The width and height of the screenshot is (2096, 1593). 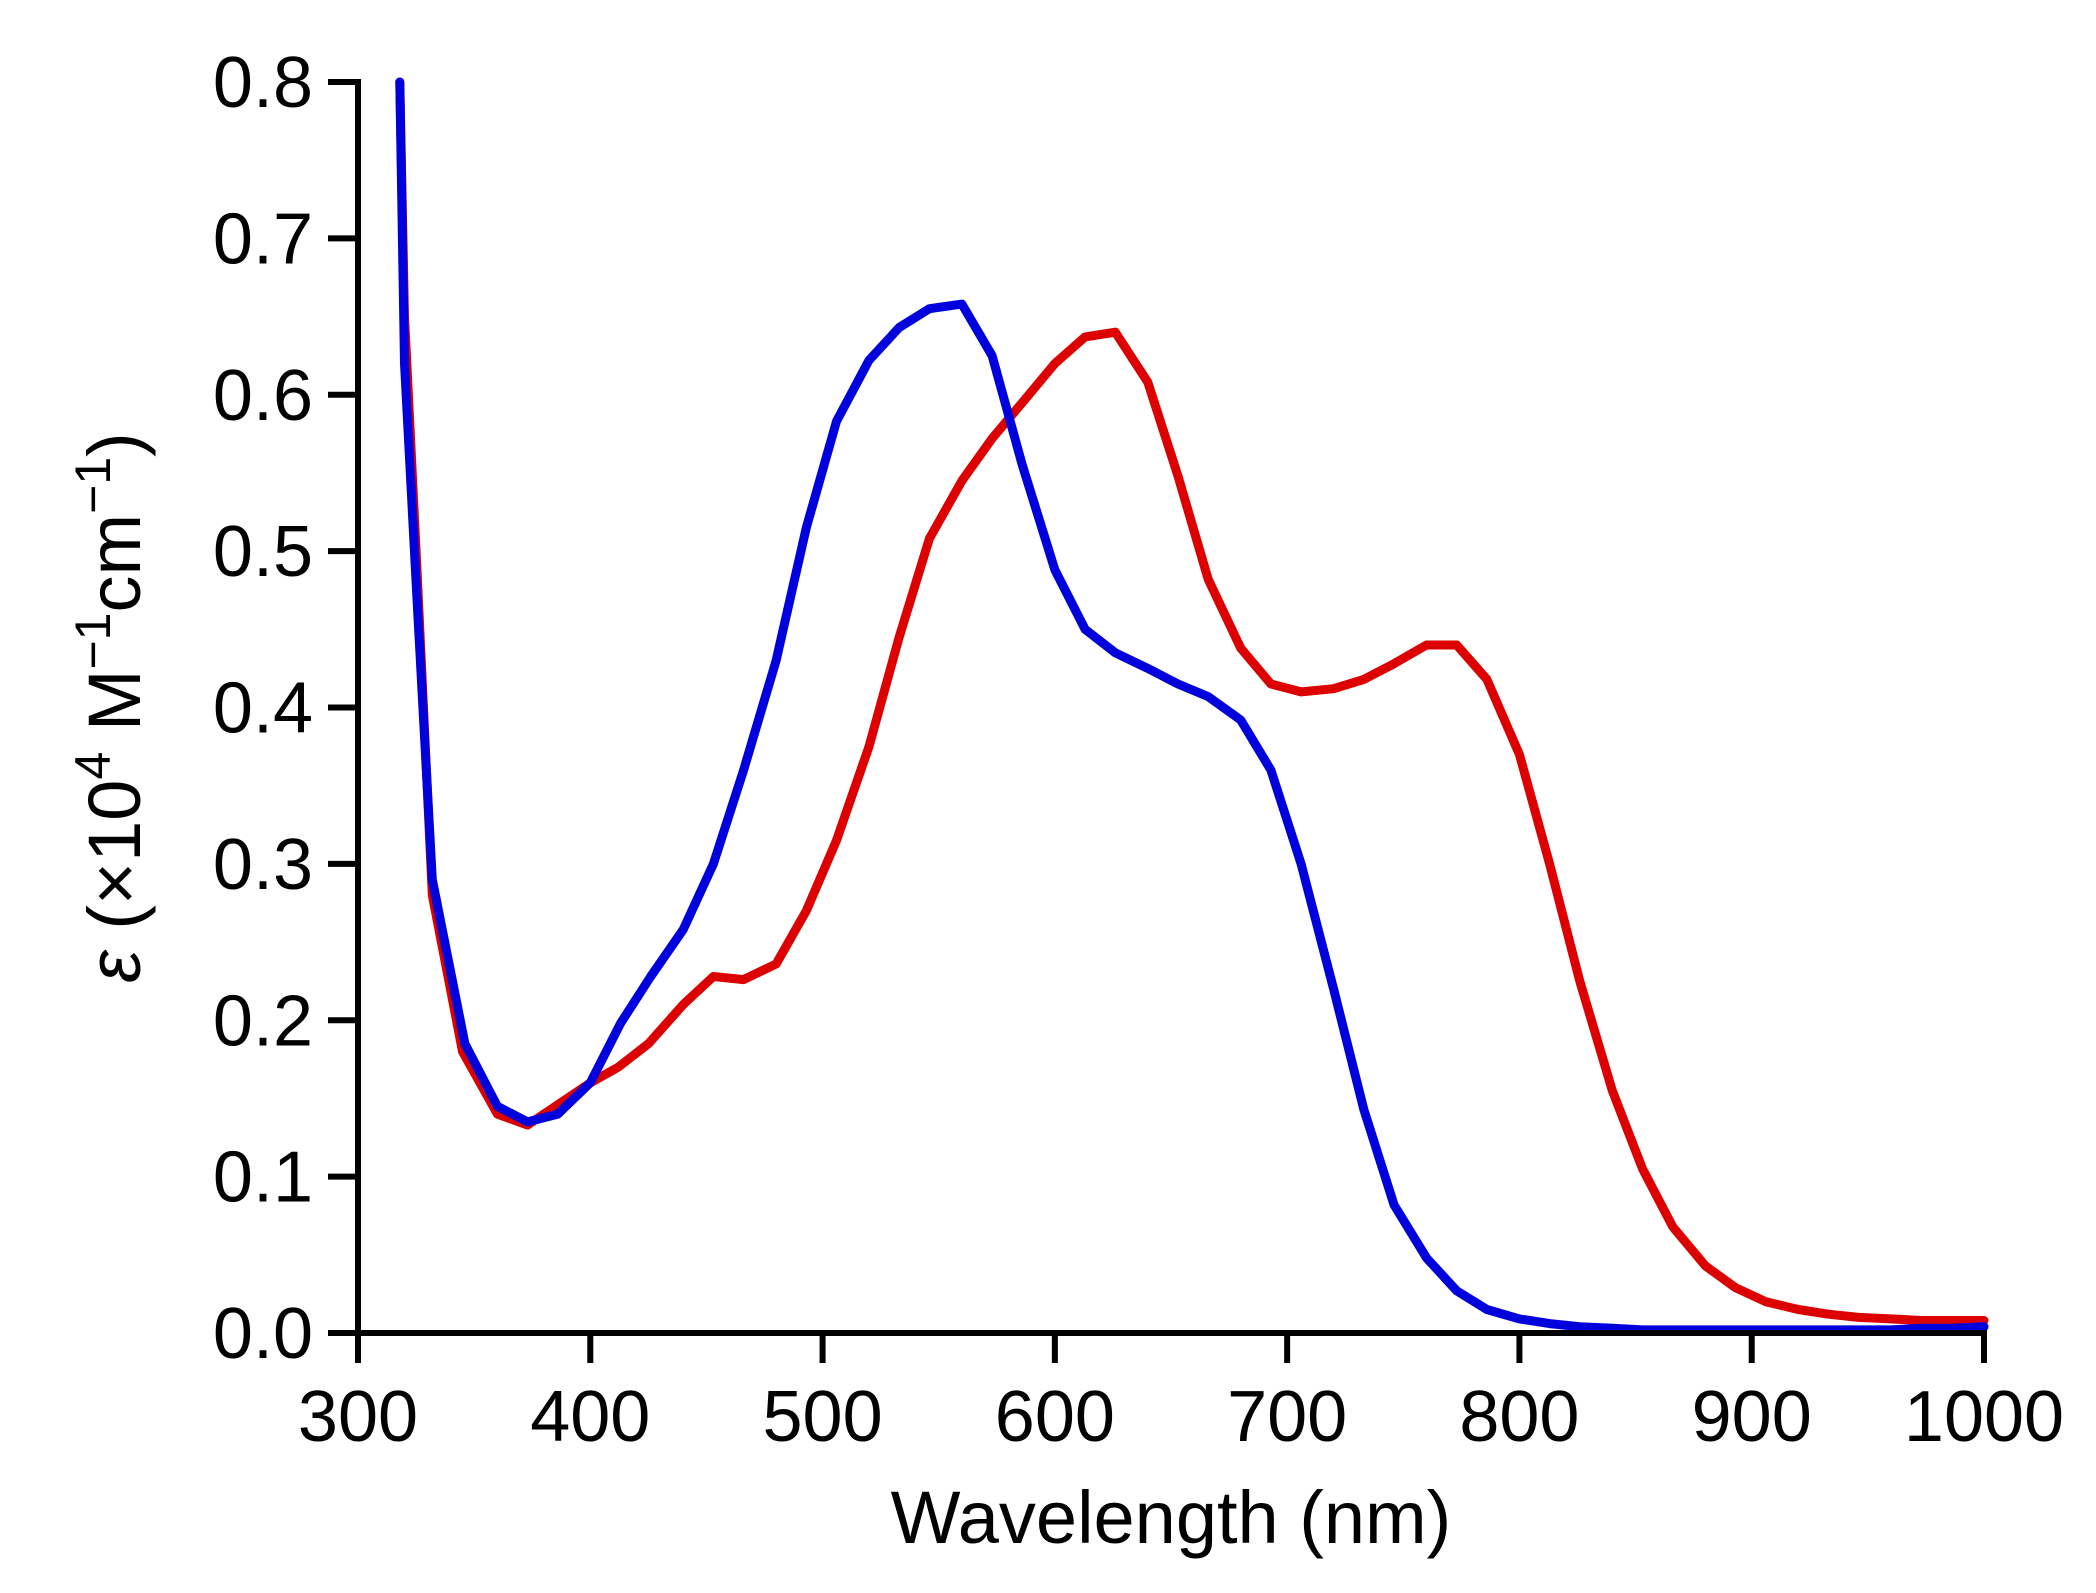 I want to click on y-tick-label: 0.4, so click(x=263, y=709).